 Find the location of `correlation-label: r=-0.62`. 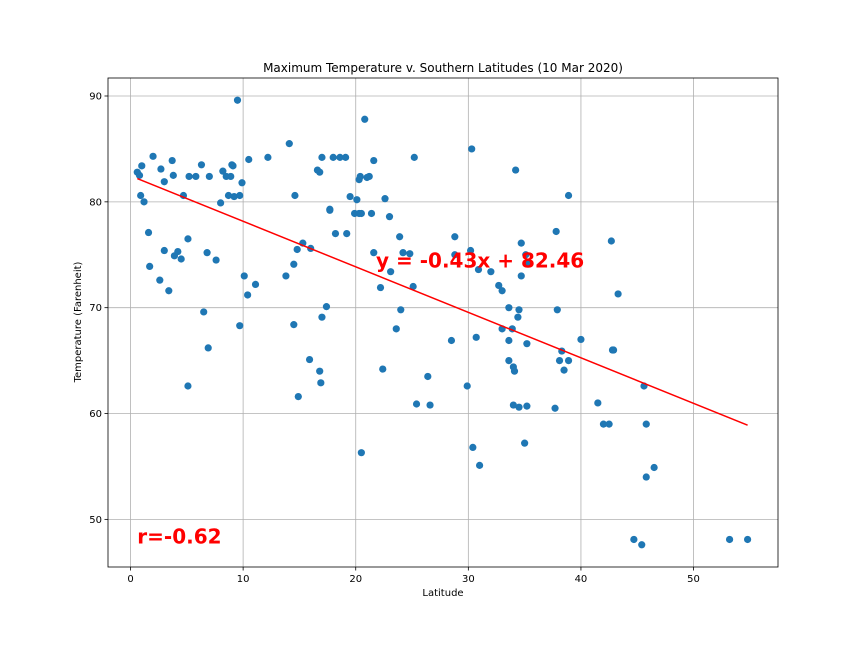

correlation-label: r=-0.62 is located at coordinates (179, 537).